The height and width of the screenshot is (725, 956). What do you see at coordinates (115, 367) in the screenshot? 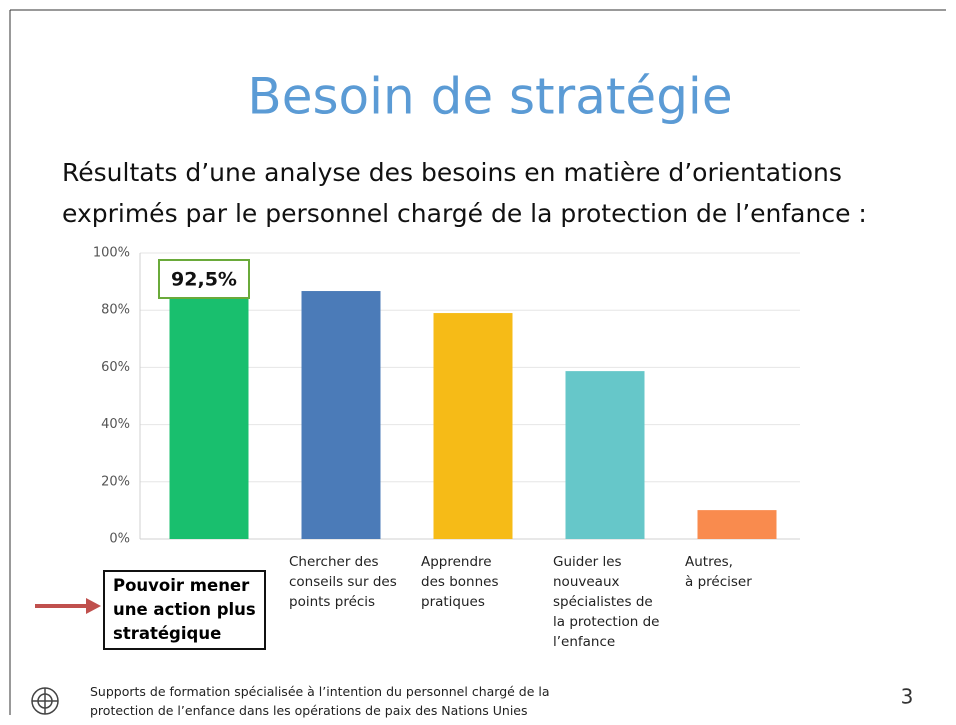
I see `y-tick-label: 60%` at bounding box center [115, 367].